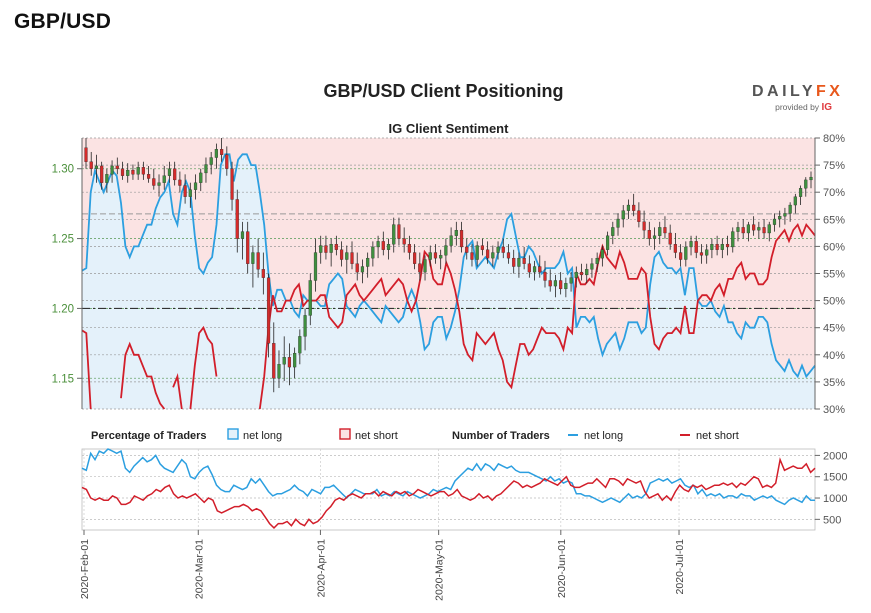 This screenshot has width=871, height=613. Describe the element at coordinates (345, 434) in the screenshot. I see `legend-pct-short-swatch` at that location.